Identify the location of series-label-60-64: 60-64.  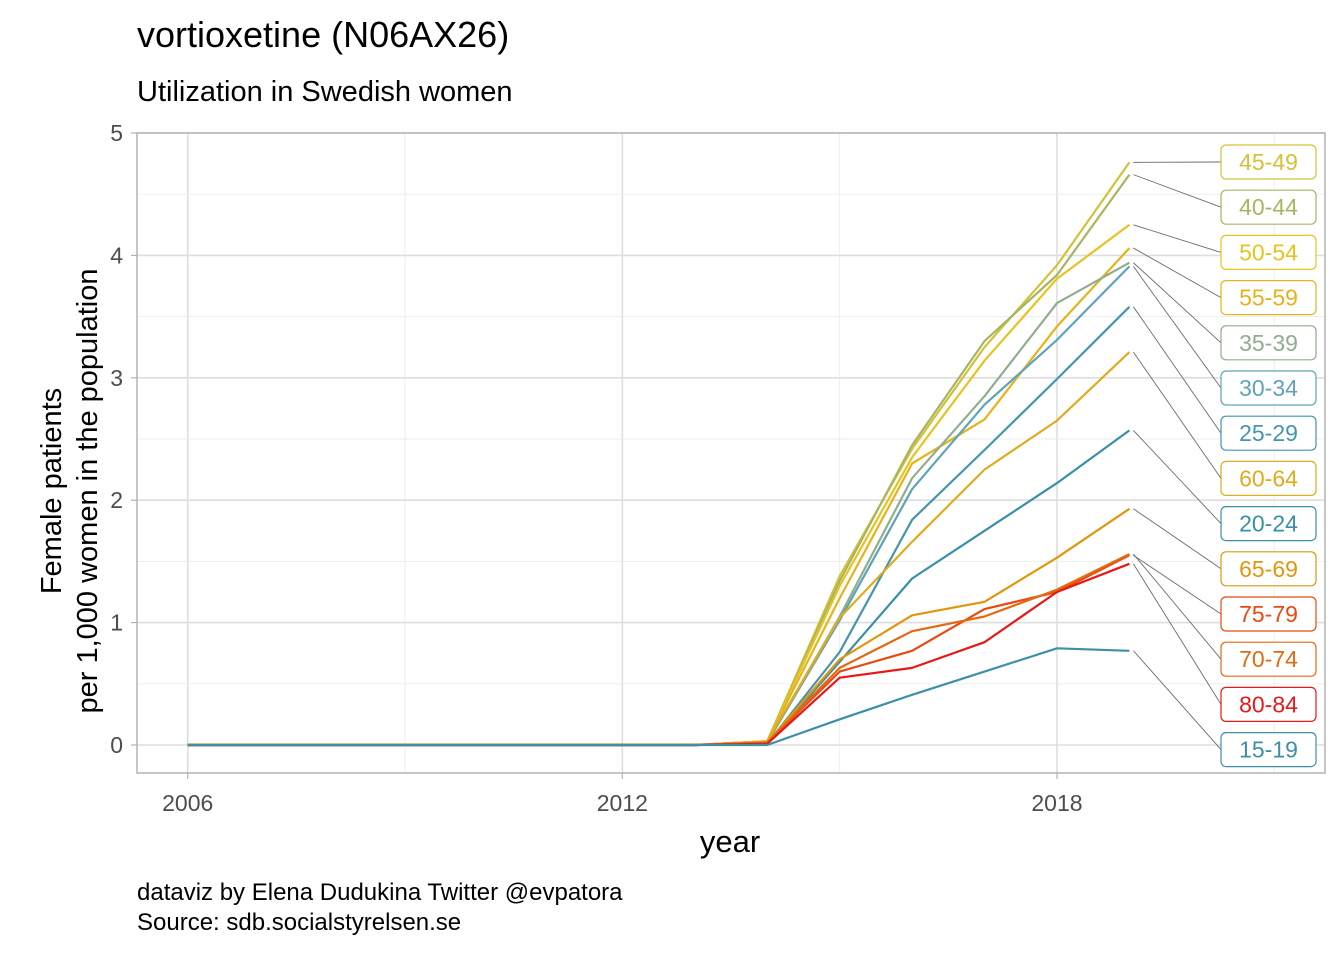
(1268, 478).